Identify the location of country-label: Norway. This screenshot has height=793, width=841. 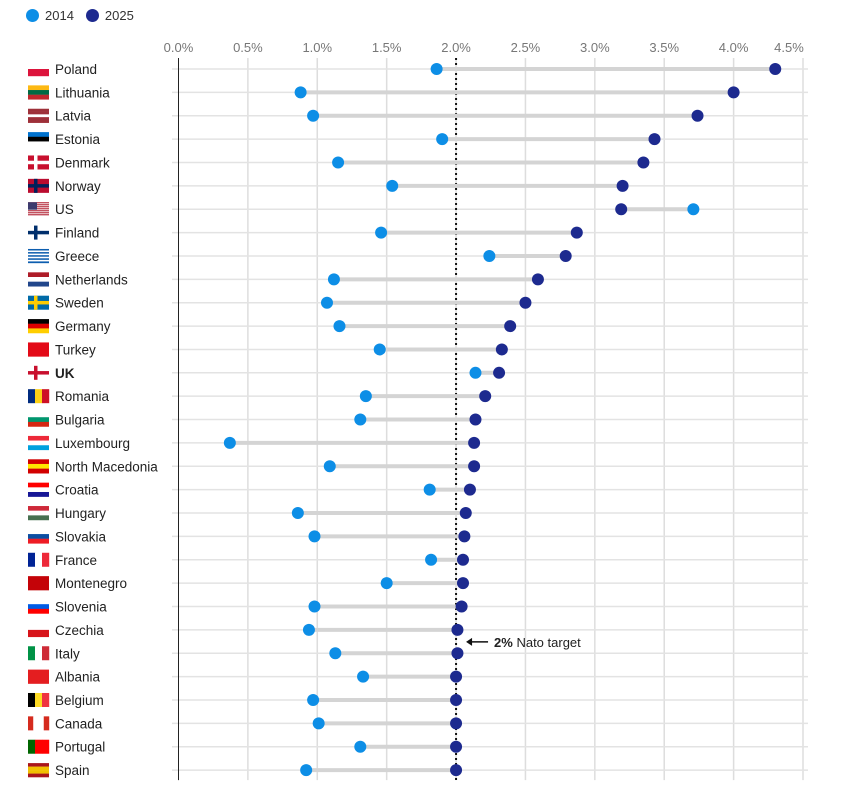
(78, 186).